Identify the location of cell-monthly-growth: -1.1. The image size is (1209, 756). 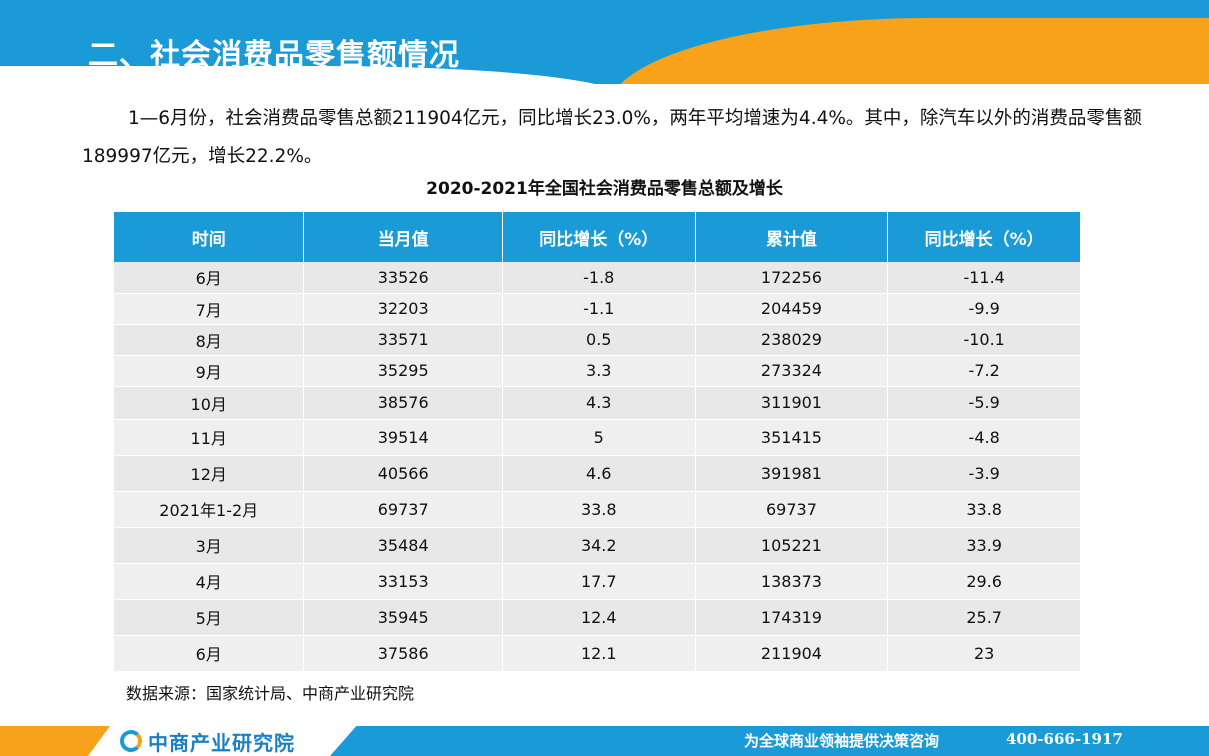
(599, 309).